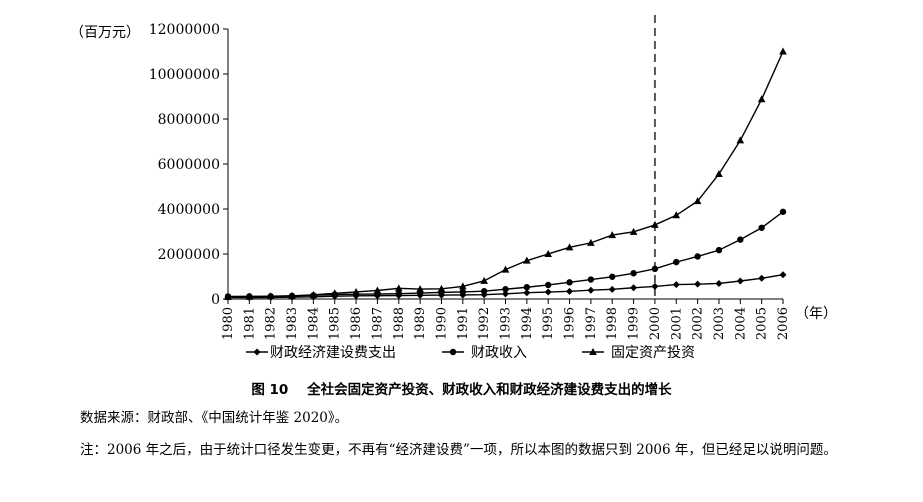 The height and width of the screenshot is (502, 923). What do you see at coordinates (453, 352) in the screenshot?
I see `legend-marker-circle` at bounding box center [453, 352].